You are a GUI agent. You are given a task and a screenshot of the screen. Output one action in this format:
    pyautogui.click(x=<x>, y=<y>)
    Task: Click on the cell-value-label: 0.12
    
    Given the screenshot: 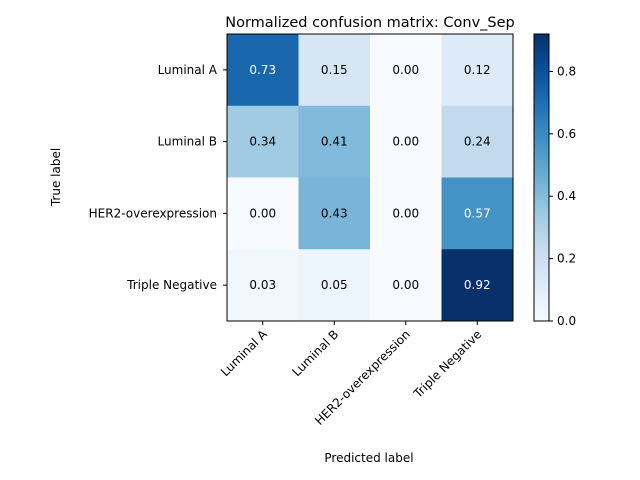 What is the action you would take?
    pyautogui.click(x=477, y=70)
    